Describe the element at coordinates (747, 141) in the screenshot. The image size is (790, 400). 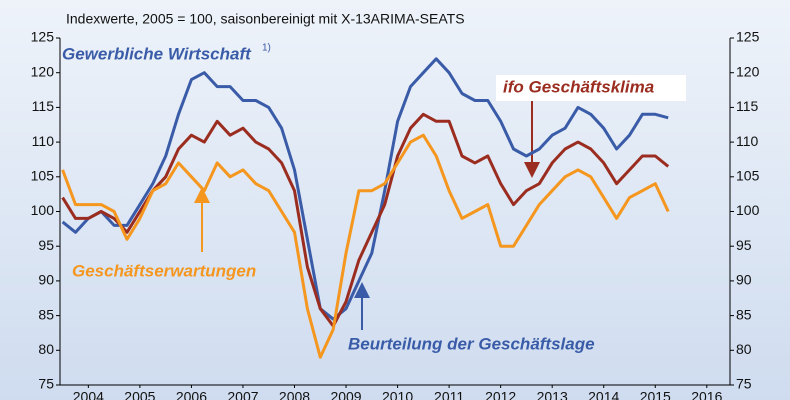
I see `y2-tick-label: 110` at that location.